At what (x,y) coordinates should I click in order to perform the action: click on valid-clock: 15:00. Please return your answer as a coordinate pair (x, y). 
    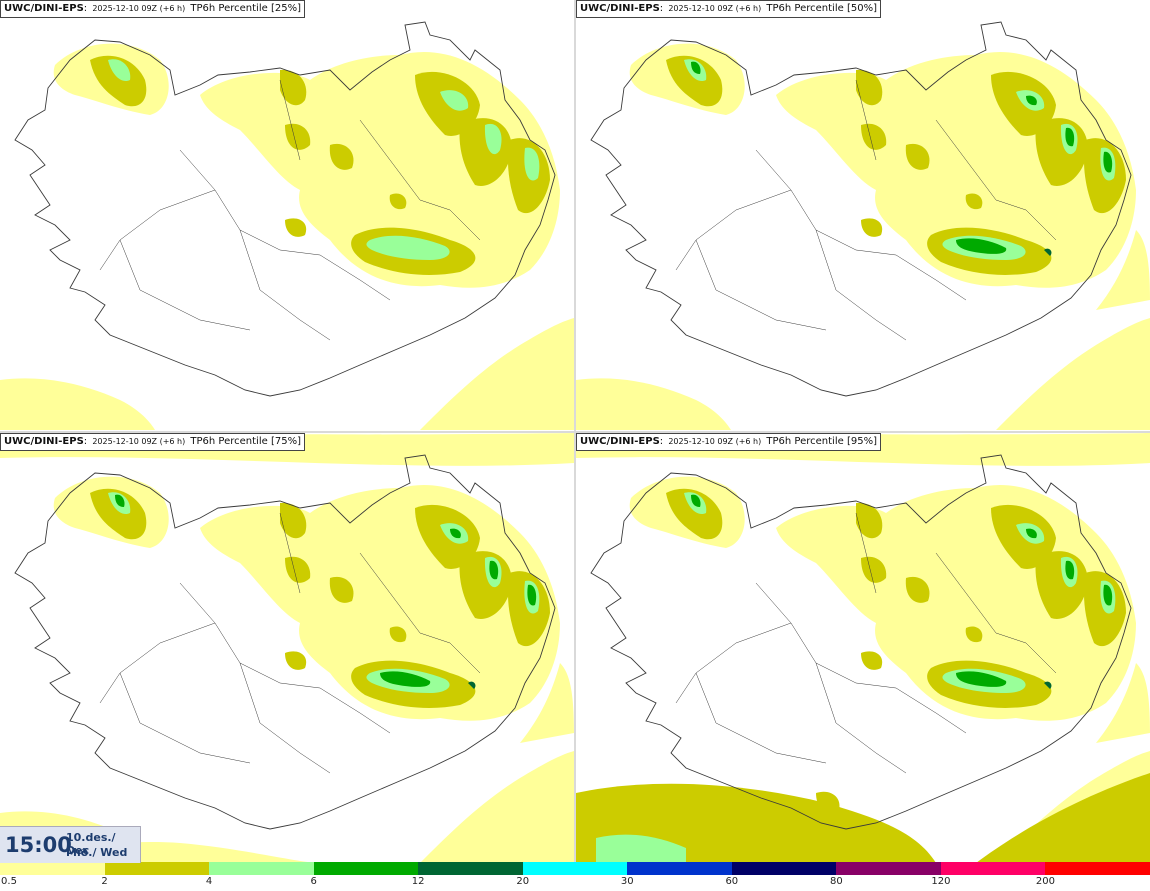
    Looking at the image, I should click on (38, 845).